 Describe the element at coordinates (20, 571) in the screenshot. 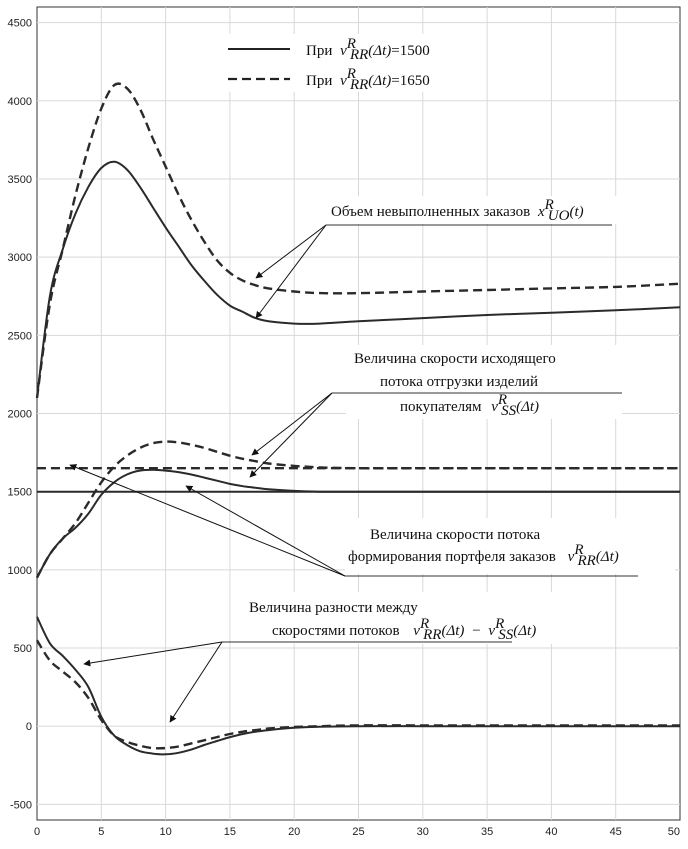

I see `y-tick-label: 1000` at that location.